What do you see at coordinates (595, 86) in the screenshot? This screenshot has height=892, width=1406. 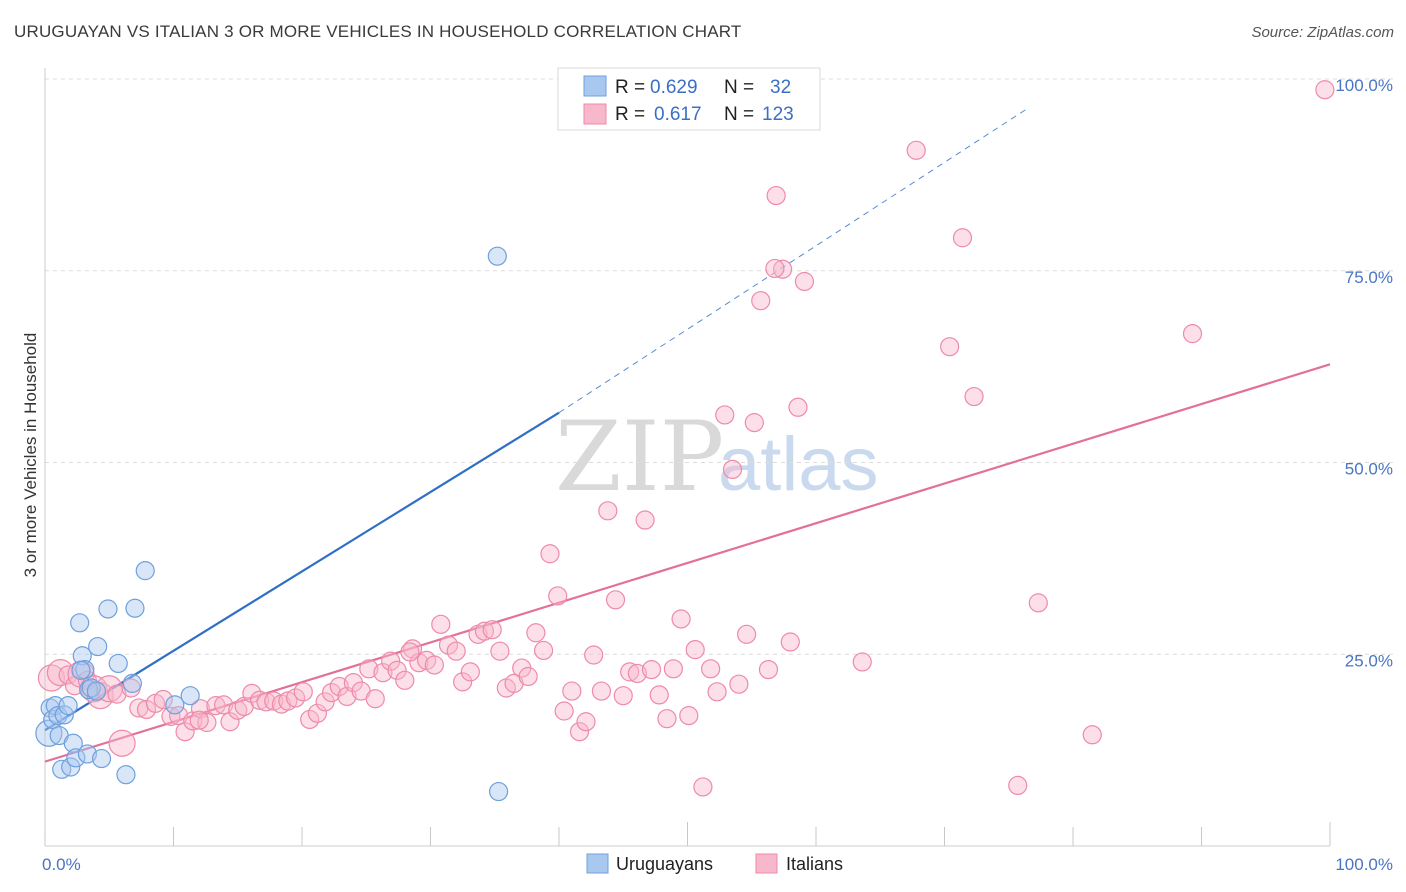 I see `legend-swatch-uruguayans` at bounding box center [595, 86].